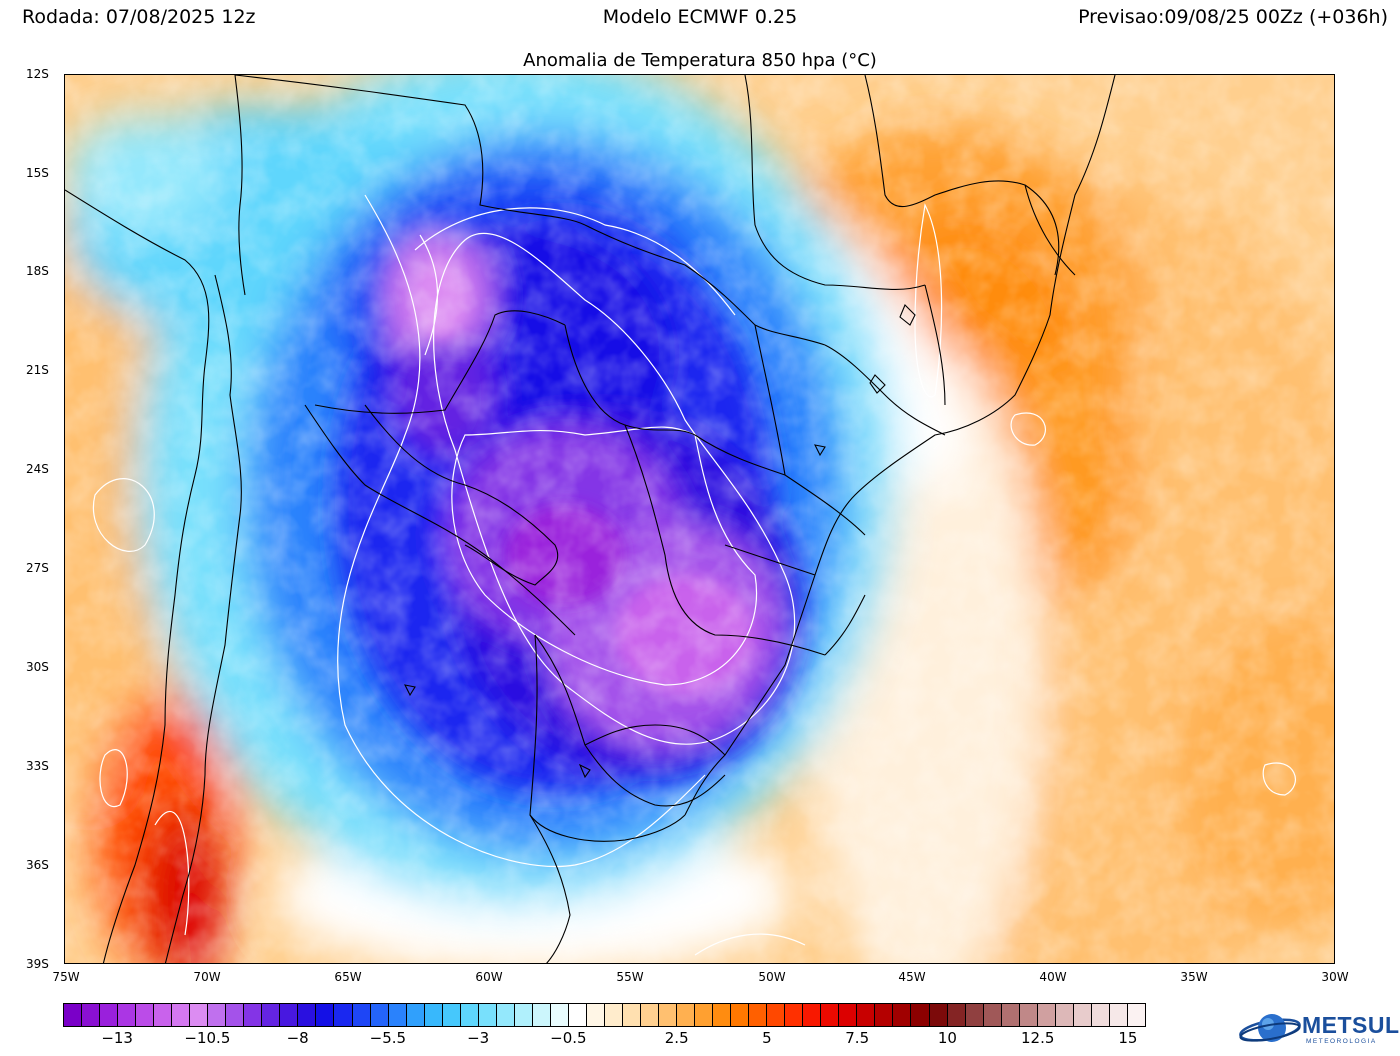 This screenshot has width=1400, height=1056. Describe the element at coordinates (1053, 977) in the screenshot. I see `lon-label: 40W` at that location.